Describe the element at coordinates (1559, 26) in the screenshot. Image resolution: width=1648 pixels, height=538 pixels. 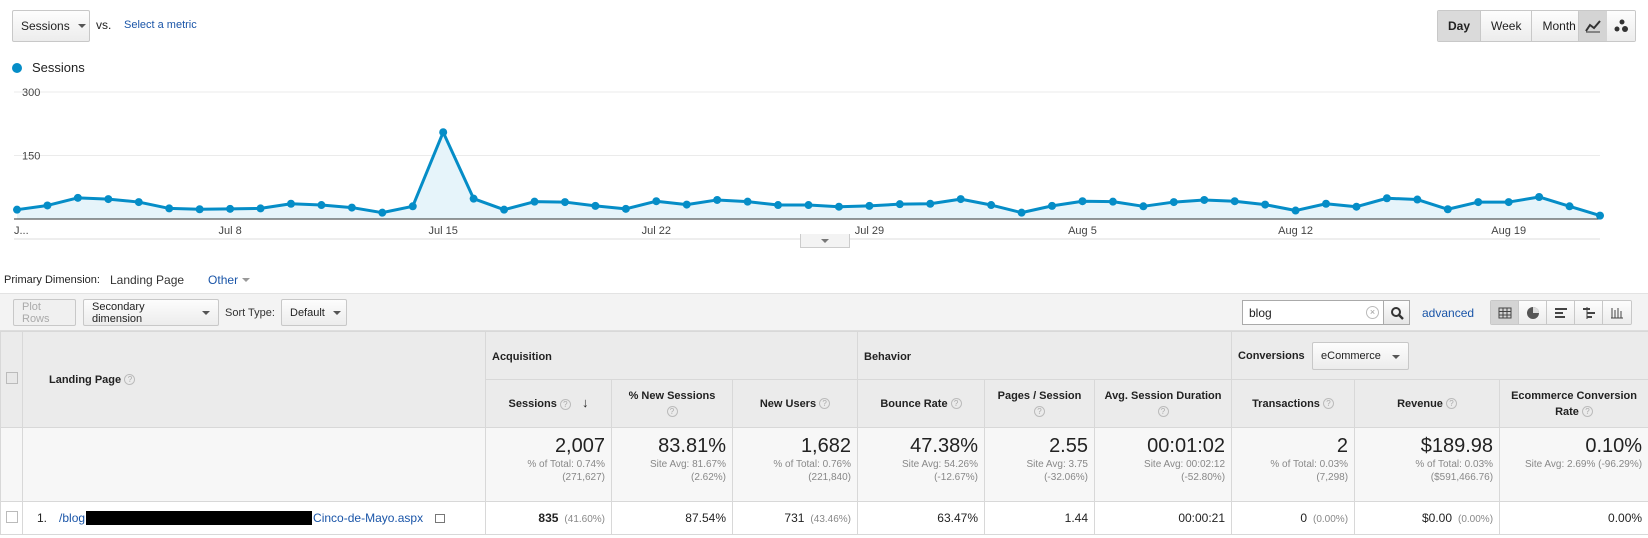
I see `month-button: Month` at that location.